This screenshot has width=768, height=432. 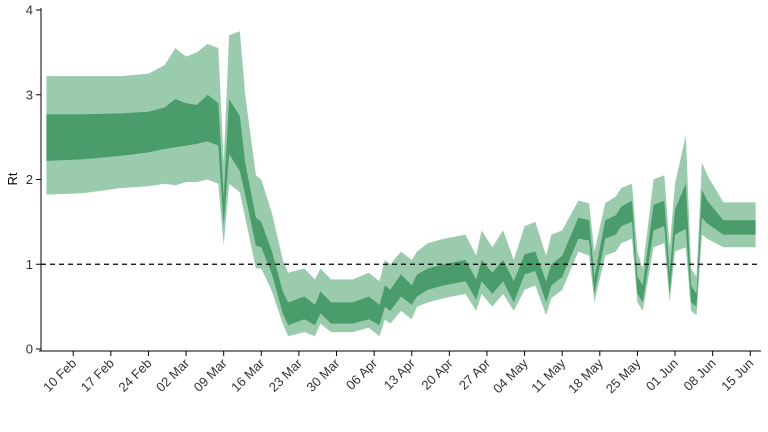 What do you see at coordinates (662, 375) in the screenshot?
I see `x-tick-label: 01 Jun` at bounding box center [662, 375].